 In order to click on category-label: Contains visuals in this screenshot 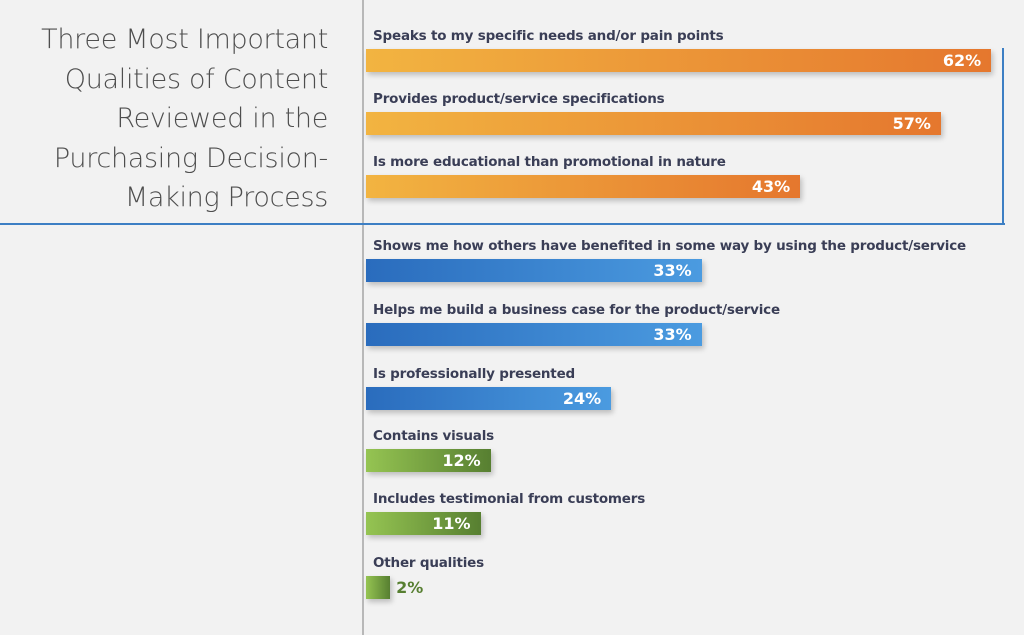, I will do `click(433, 436)`.